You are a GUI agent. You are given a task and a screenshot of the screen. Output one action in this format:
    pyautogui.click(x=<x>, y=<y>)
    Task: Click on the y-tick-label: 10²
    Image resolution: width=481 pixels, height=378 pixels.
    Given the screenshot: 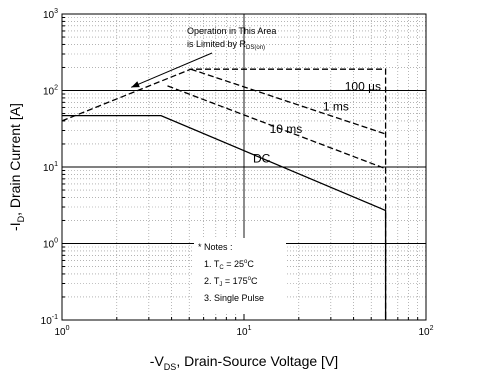 What is the action you would take?
    pyautogui.click(x=50, y=91)
    